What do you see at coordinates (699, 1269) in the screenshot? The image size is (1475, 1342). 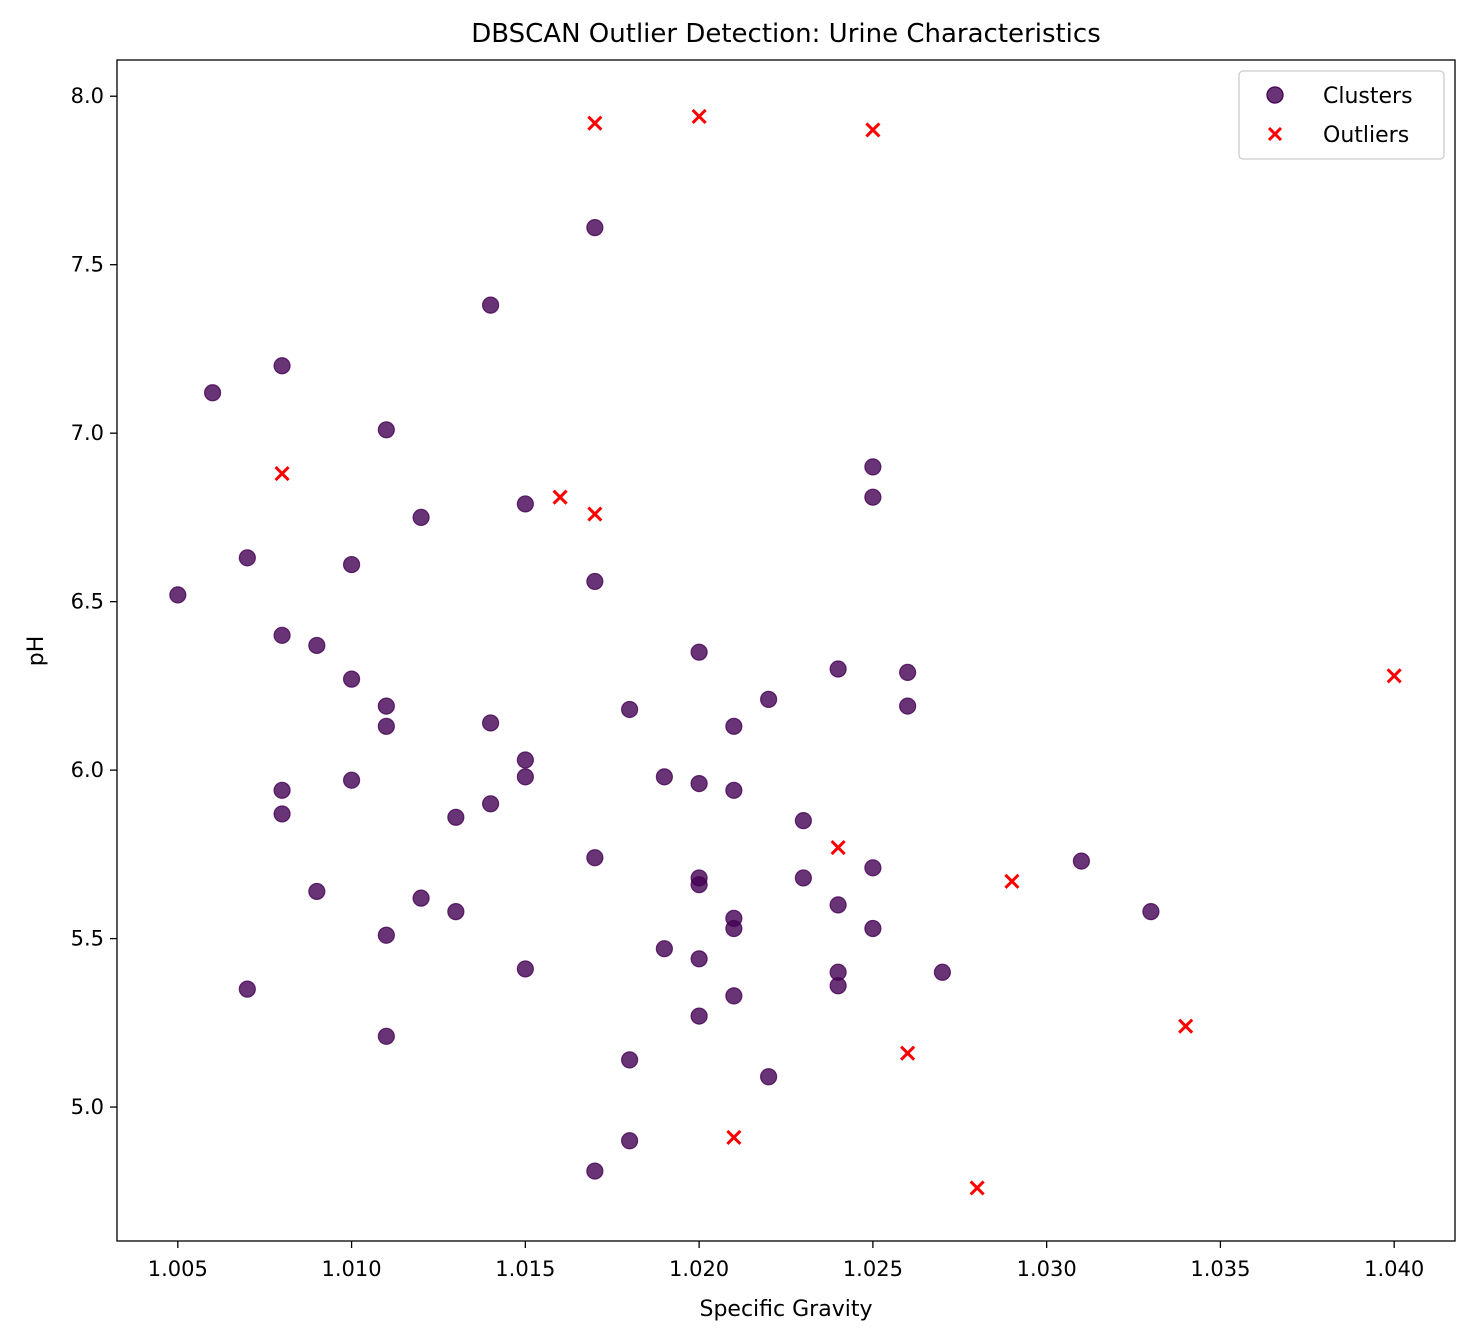 I see `x-tick-label: 1.020` at bounding box center [699, 1269].